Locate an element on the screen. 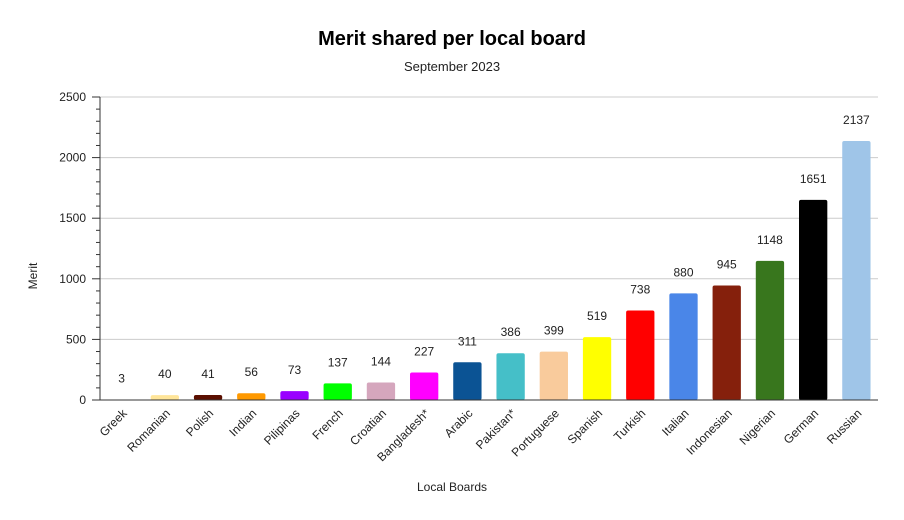  x-tick-label: Indonesian is located at coordinates (708, 431).